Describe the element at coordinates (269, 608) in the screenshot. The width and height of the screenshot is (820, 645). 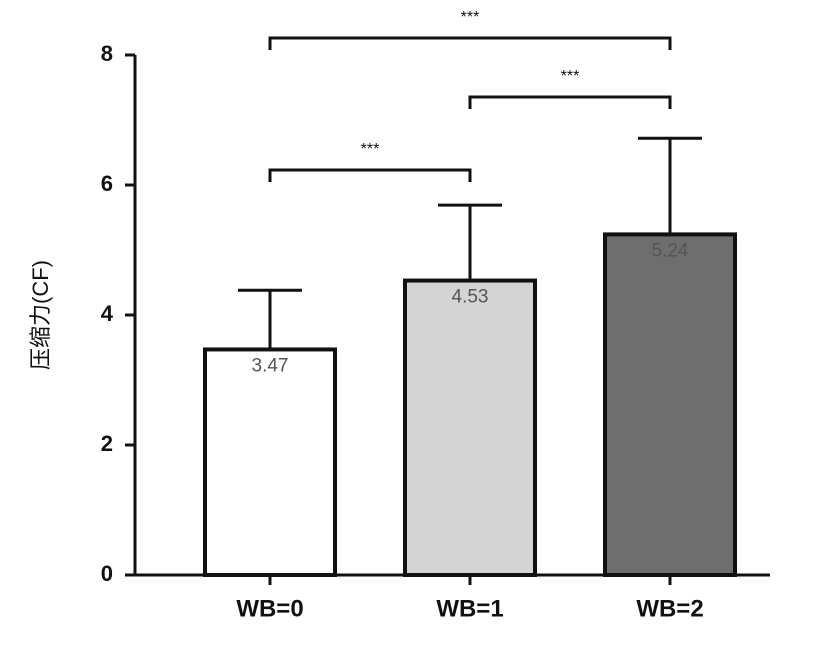
I see `x-tick-label: WB=0` at that location.